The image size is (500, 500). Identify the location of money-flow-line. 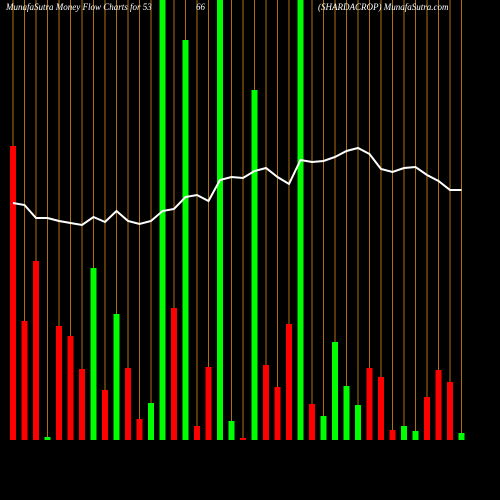
(237, 186).